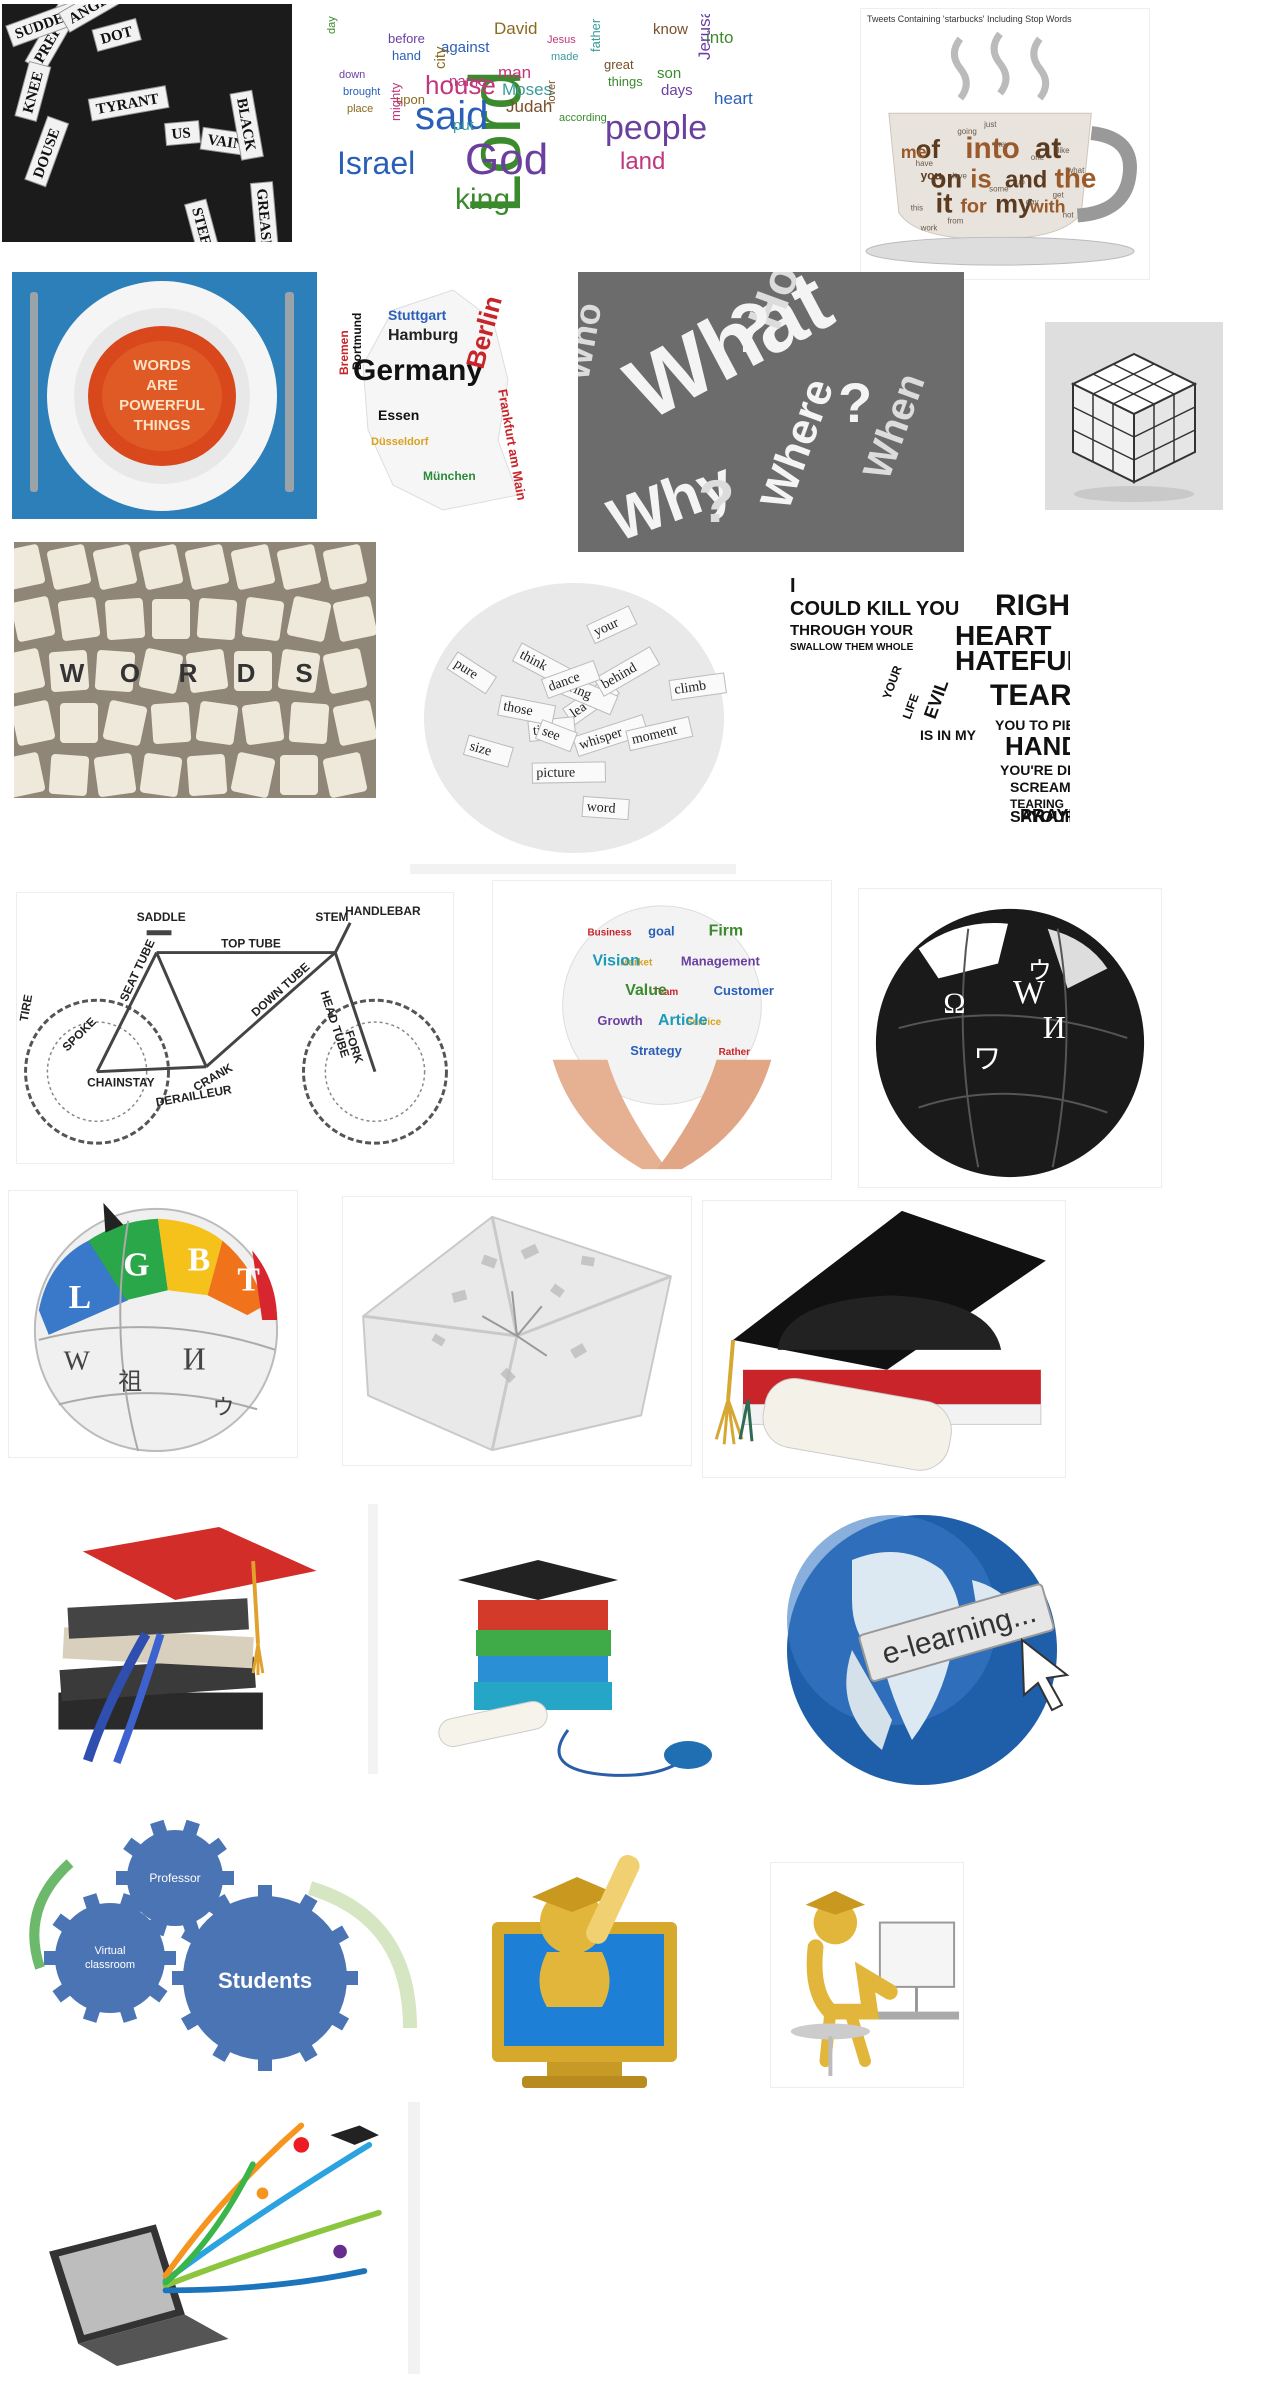 Image resolution: width=1280 pixels, height=2386 pixels. I want to click on cloud-word: heart, so click(733, 98).